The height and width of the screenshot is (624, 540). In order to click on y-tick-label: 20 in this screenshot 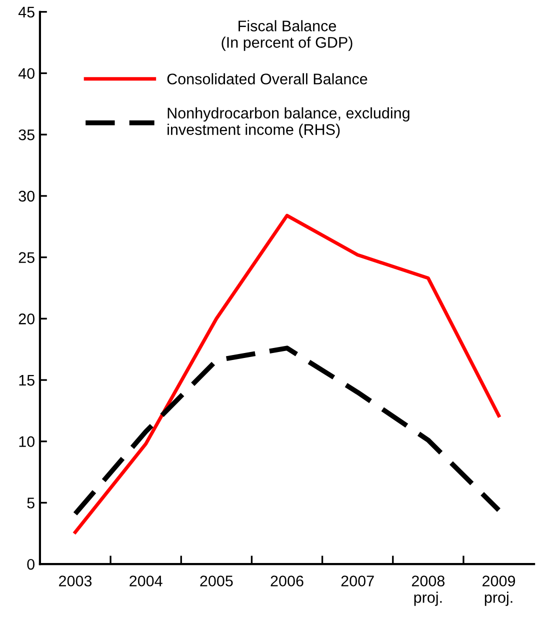, I will do `click(26, 319)`.